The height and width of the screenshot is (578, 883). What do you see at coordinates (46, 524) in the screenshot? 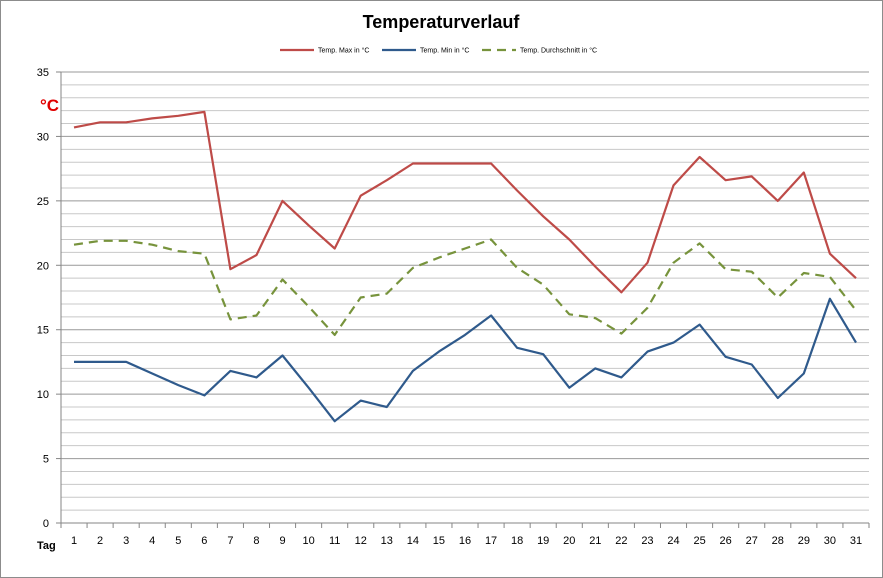
I see `y-tick-label: 0` at bounding box center [46, 524].